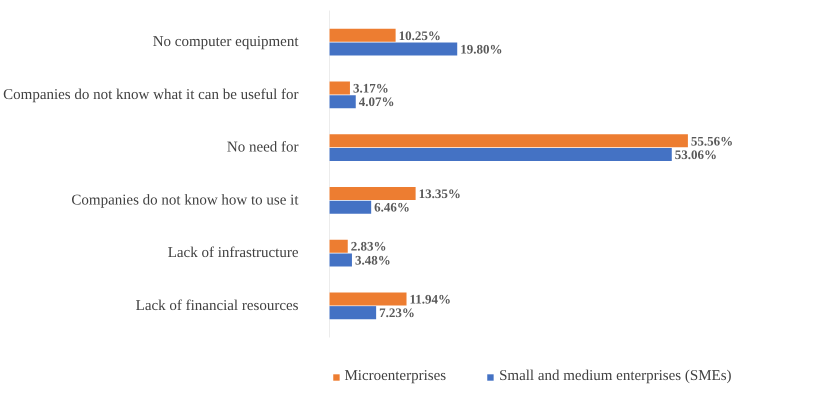 This screenshot has height=417, width=818. I want to click on data-label: 6.46%, so click(392, 207).